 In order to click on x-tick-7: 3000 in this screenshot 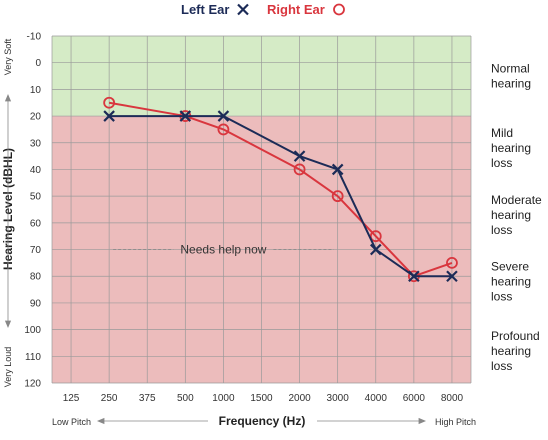, I will do `click(338, 398)`.